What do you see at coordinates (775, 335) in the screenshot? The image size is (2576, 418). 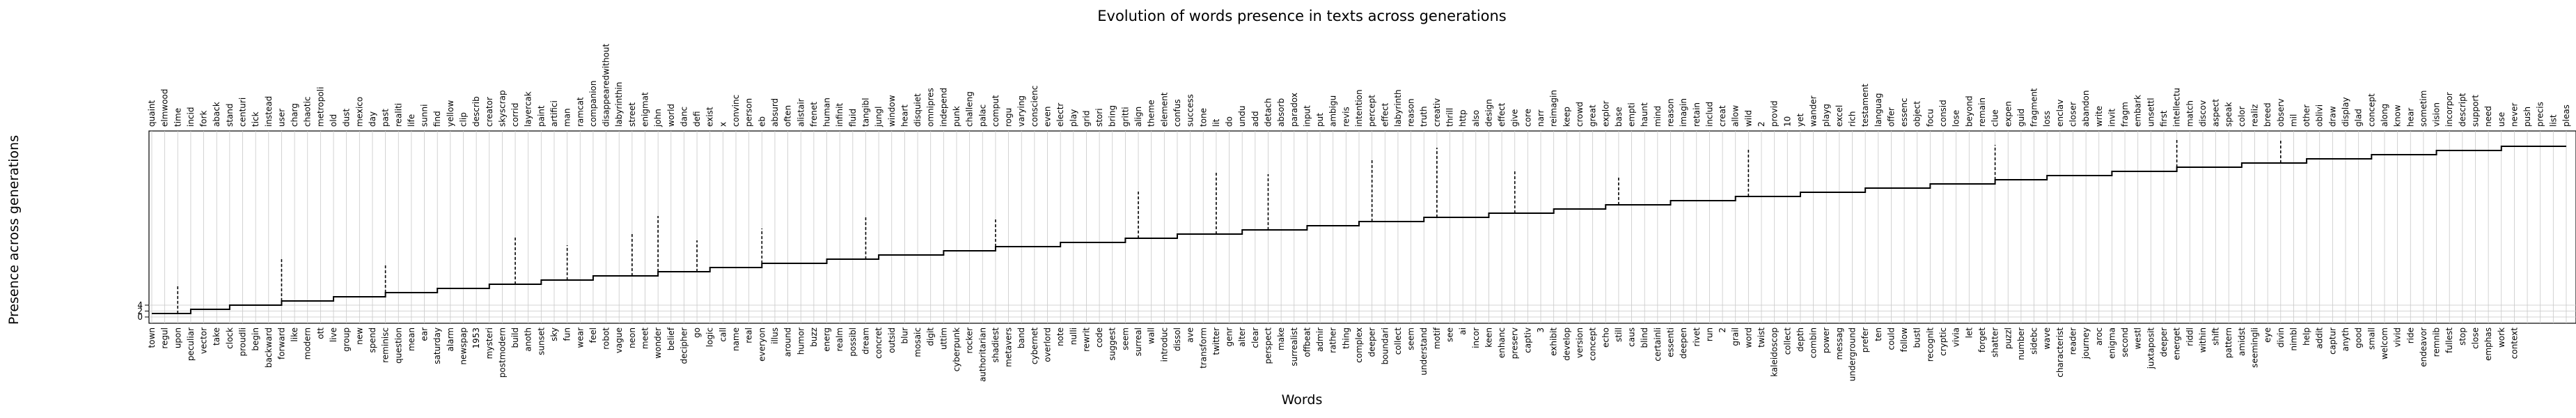 I see `bottom-tick-label: illus` at bounding box center [775, 335].